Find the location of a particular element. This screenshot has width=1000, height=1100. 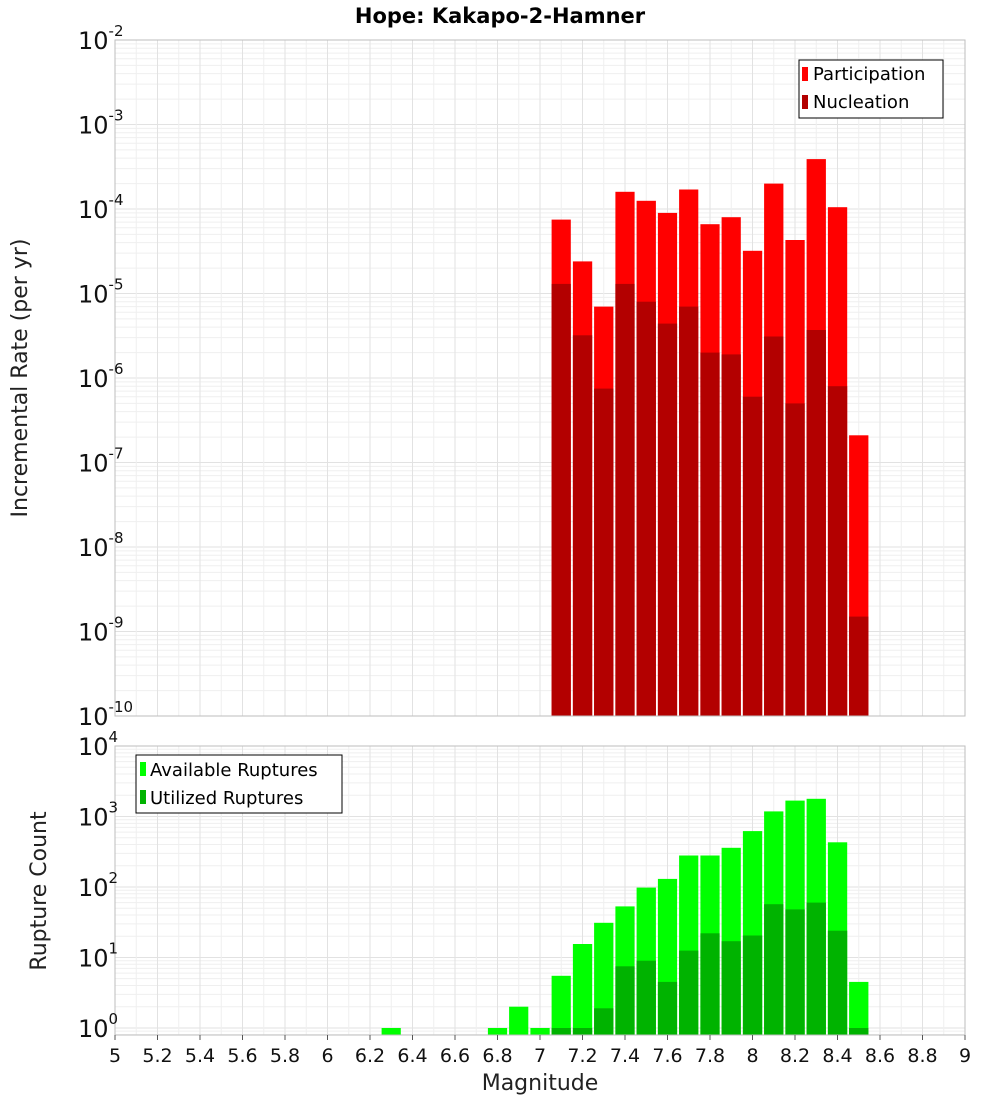

bar-utilized-ruptures-7.3 is located at coordinates (604, 1021).